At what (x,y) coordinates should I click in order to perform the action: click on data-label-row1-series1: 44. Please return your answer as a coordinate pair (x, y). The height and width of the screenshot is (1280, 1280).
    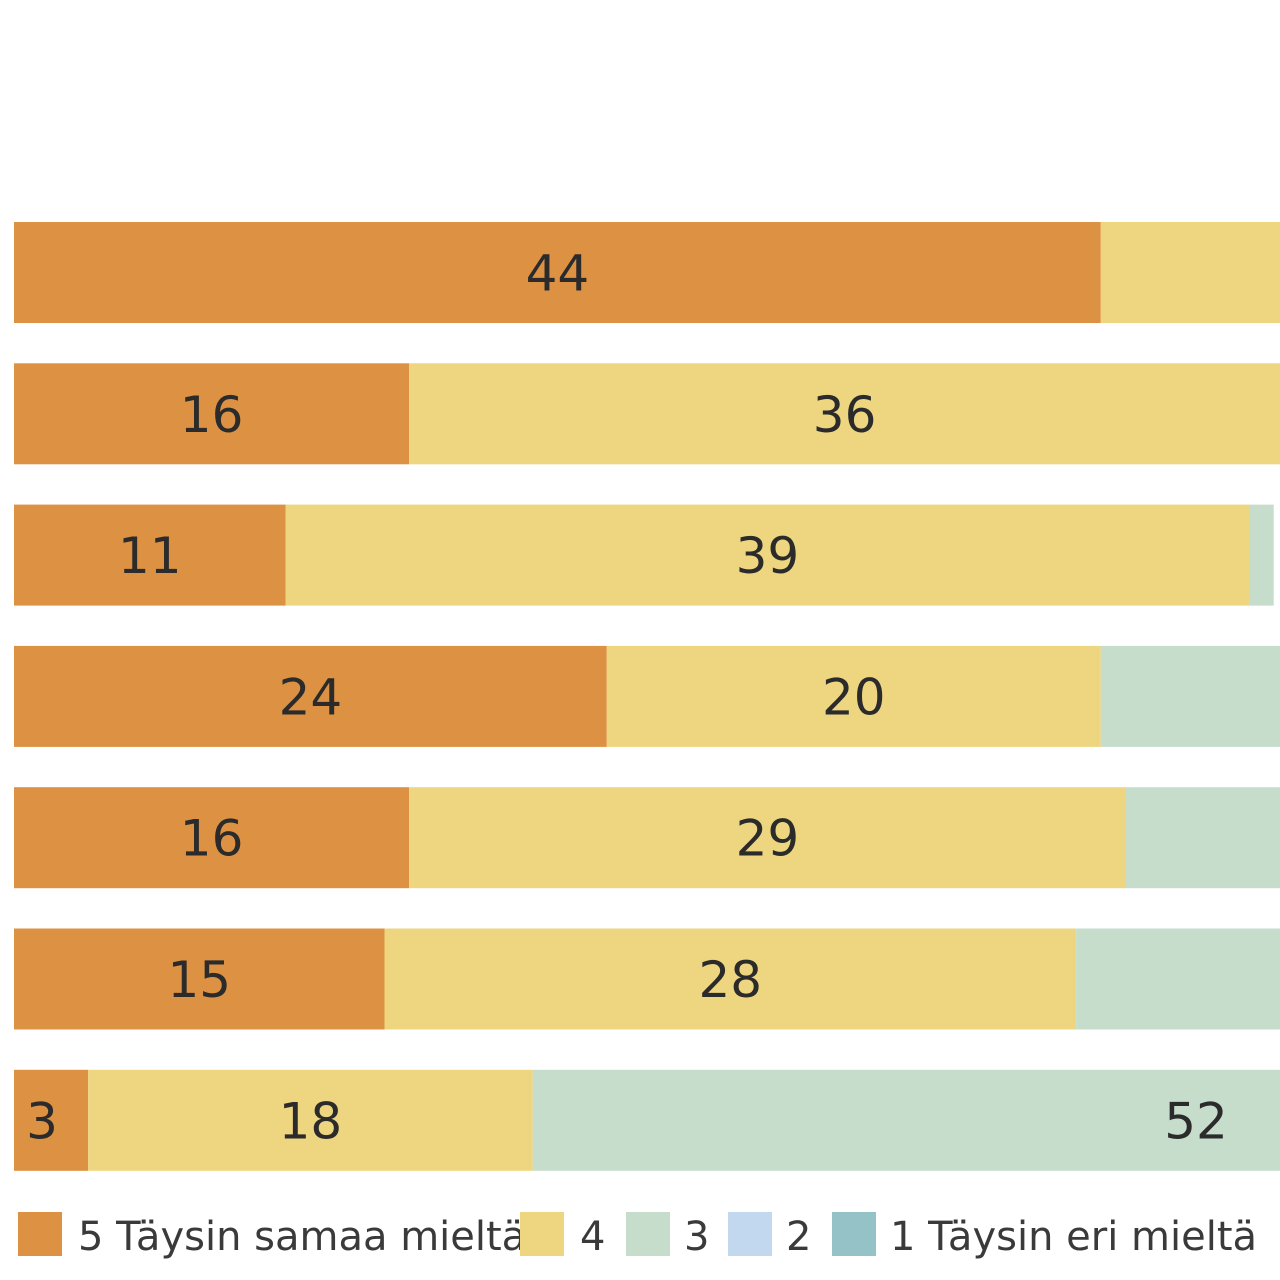
    Looking at the image, I should click on (558, 274).